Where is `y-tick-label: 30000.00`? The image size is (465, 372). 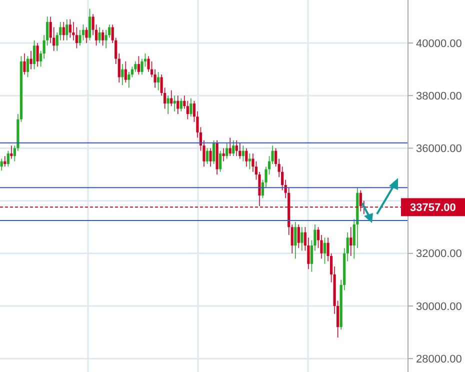 y-tick-label: 30000.00 is located at coordinates (439, 306).